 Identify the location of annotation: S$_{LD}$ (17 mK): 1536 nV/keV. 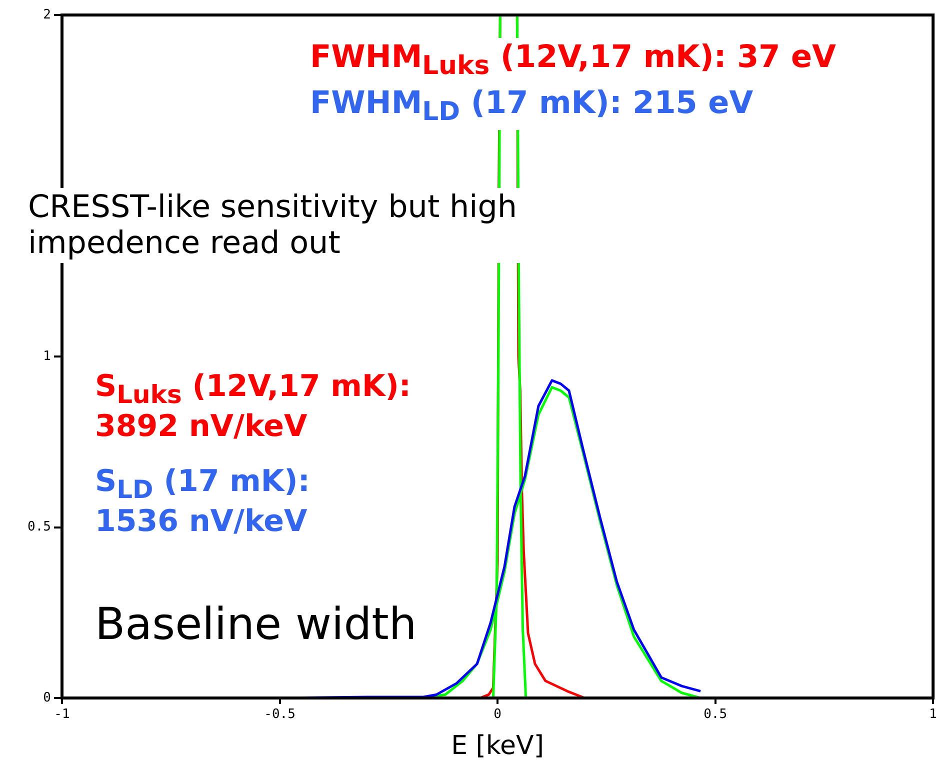
(203, 502).